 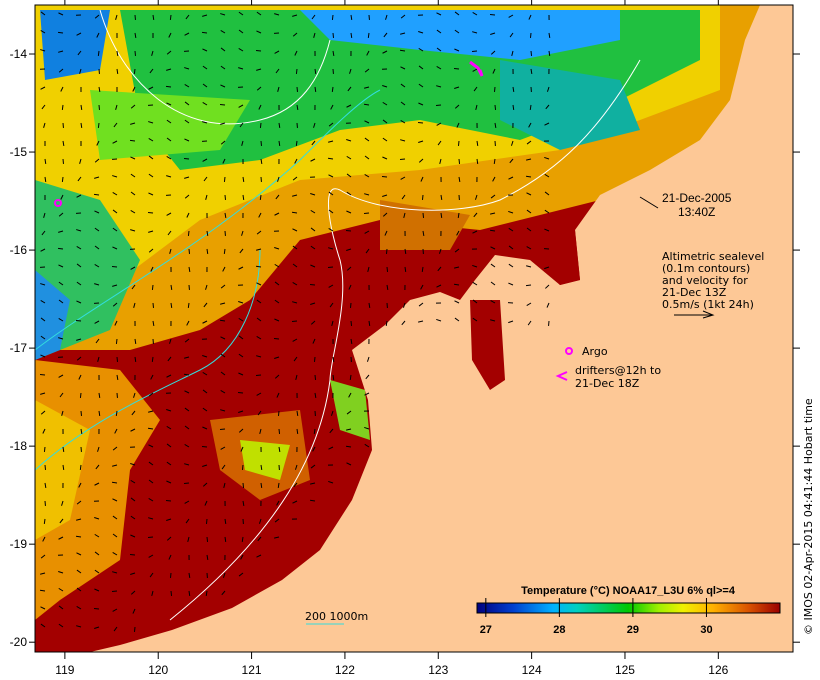 I want to click on drifters-legend-line1: drifters@12h to, so click(x=618, y=370).